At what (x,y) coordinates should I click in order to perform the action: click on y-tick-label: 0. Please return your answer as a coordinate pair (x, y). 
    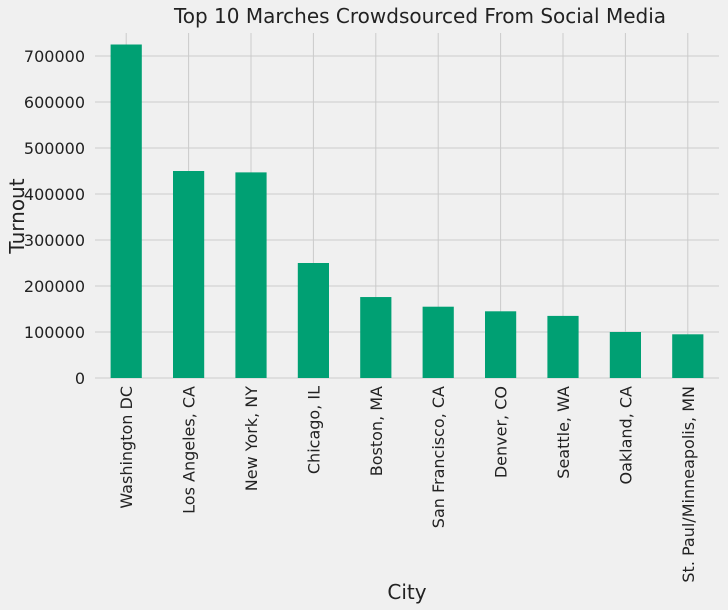
    Looking at the image, I should click on (80, 378).